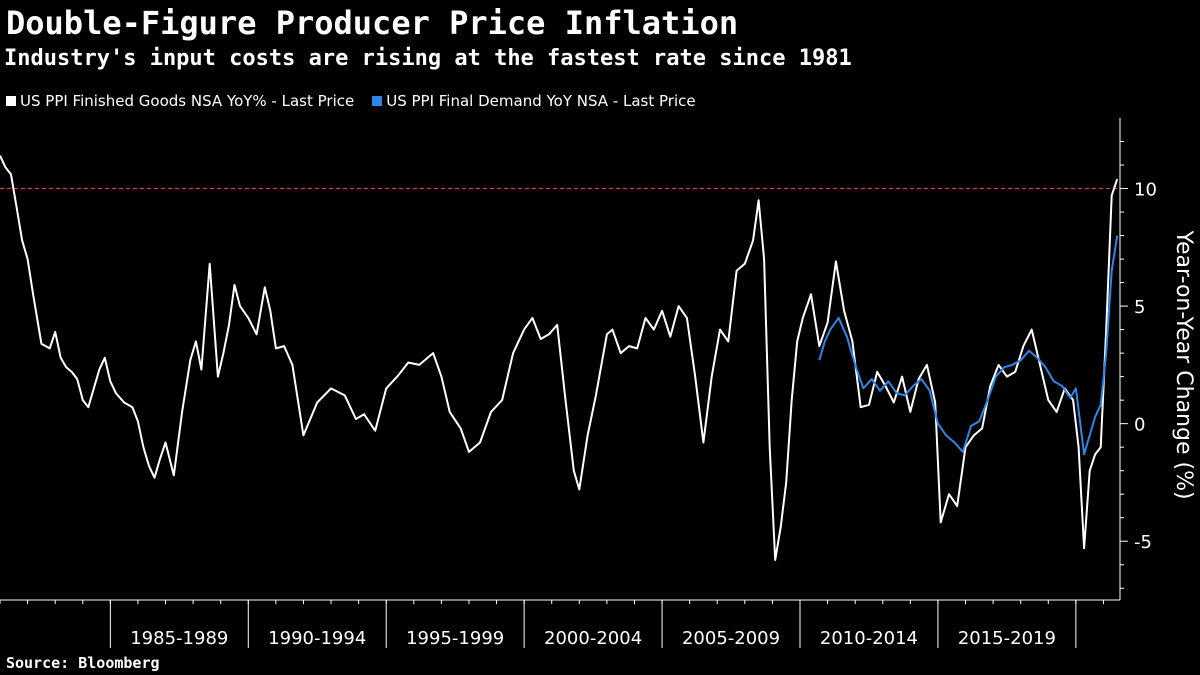 The height and width of the screenshot is (675, 1200). Describe the element at coordinates (372, 23) in the screenshot. I see `chart-title: Double-Figure Producer Price Inflation` at that location.